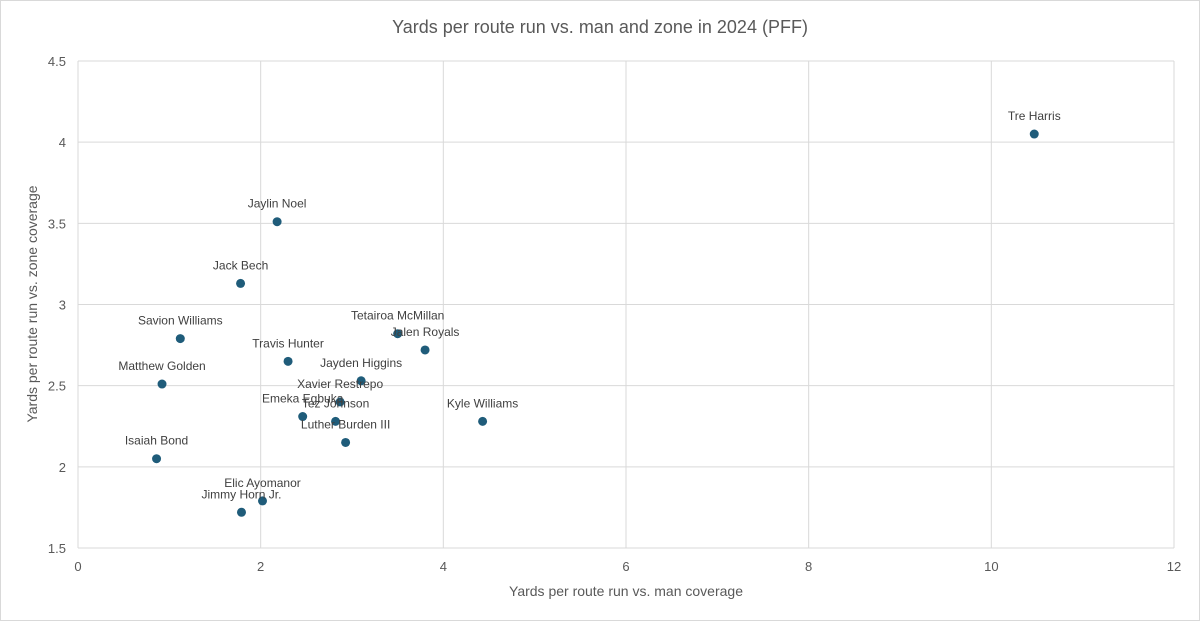  Describe the element at coordinates (483, 421) in the screenshot. I see `point-kyle-williams` at that location.